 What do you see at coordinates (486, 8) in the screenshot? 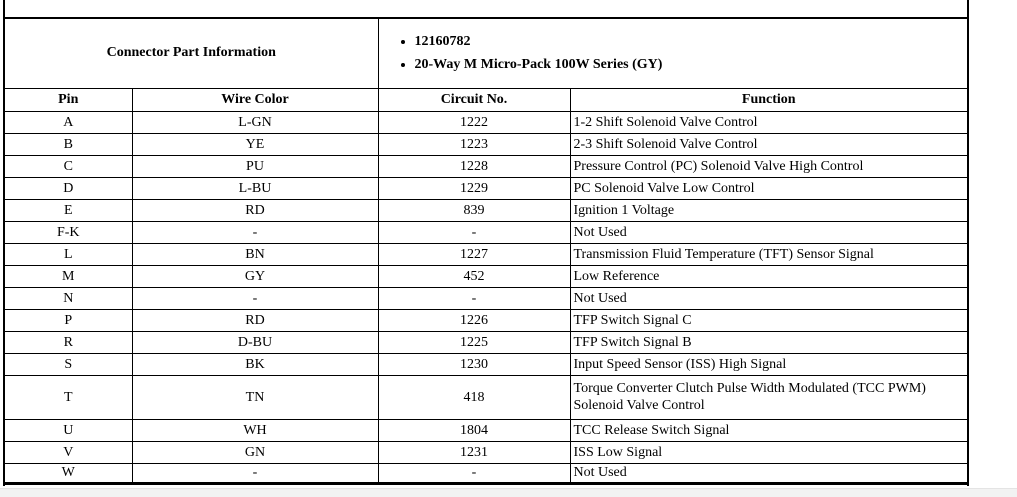
I see `cutoff-row-above` at bounding box center [486, 8].